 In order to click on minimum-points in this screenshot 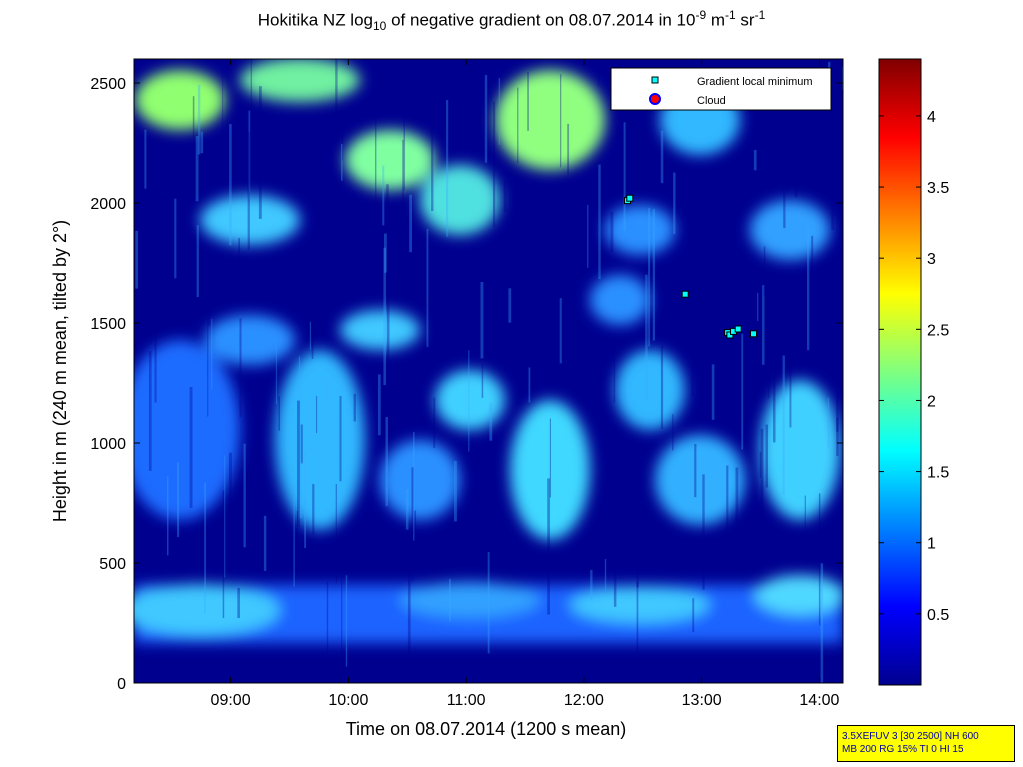, I will do `click(690, 266)`.